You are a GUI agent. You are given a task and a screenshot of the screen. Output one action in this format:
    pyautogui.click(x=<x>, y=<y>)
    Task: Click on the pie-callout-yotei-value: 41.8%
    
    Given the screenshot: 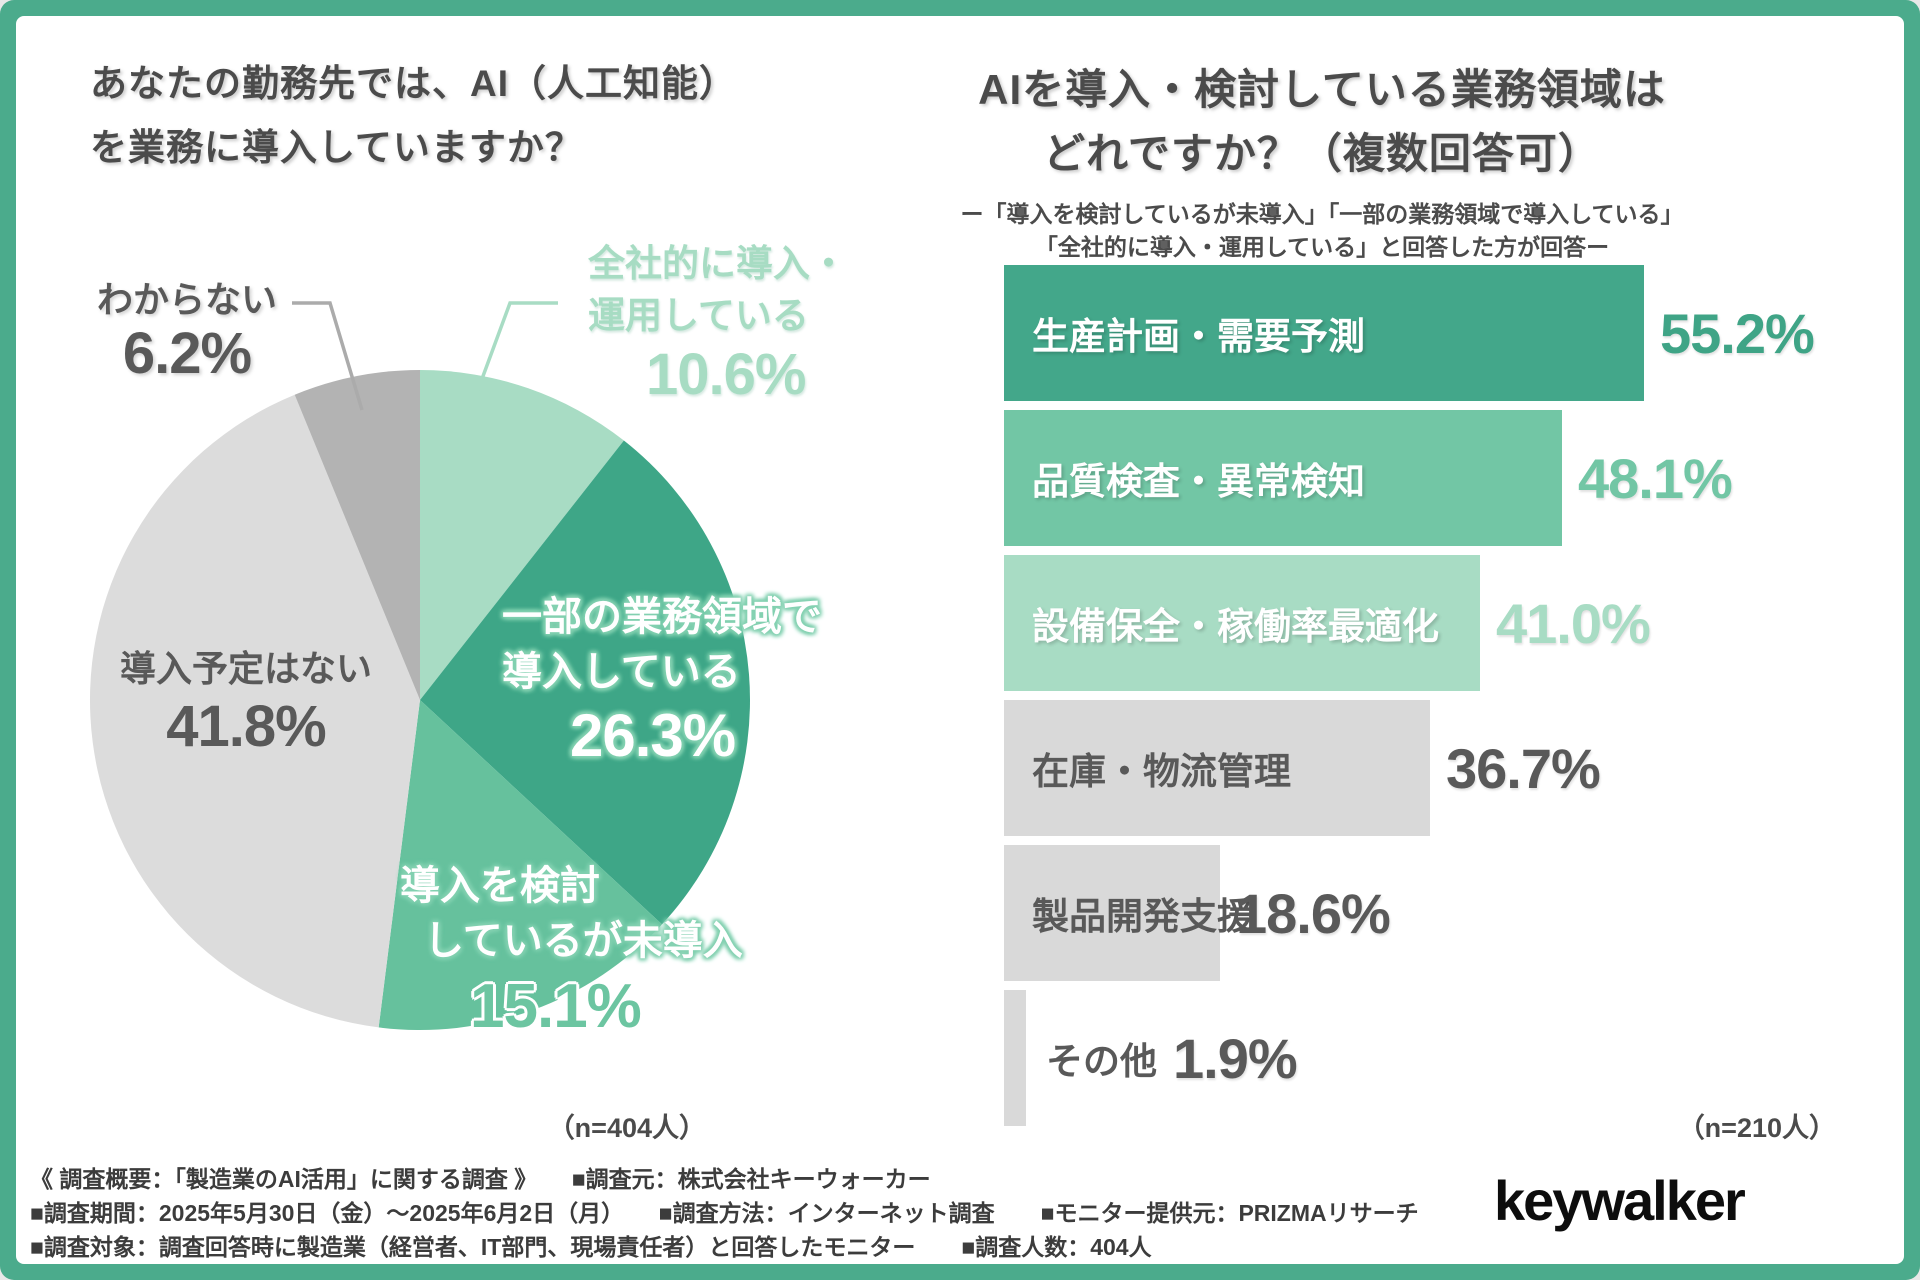 What is the action you would take?
    pyautogui.click(x=246, y=726)
    